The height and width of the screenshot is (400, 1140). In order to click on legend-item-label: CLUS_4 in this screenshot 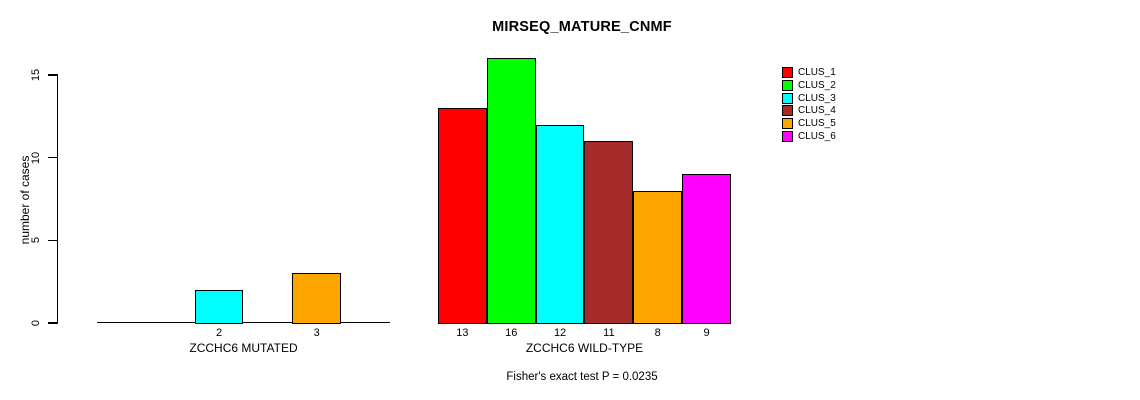, I will do `click(817, 111)`.